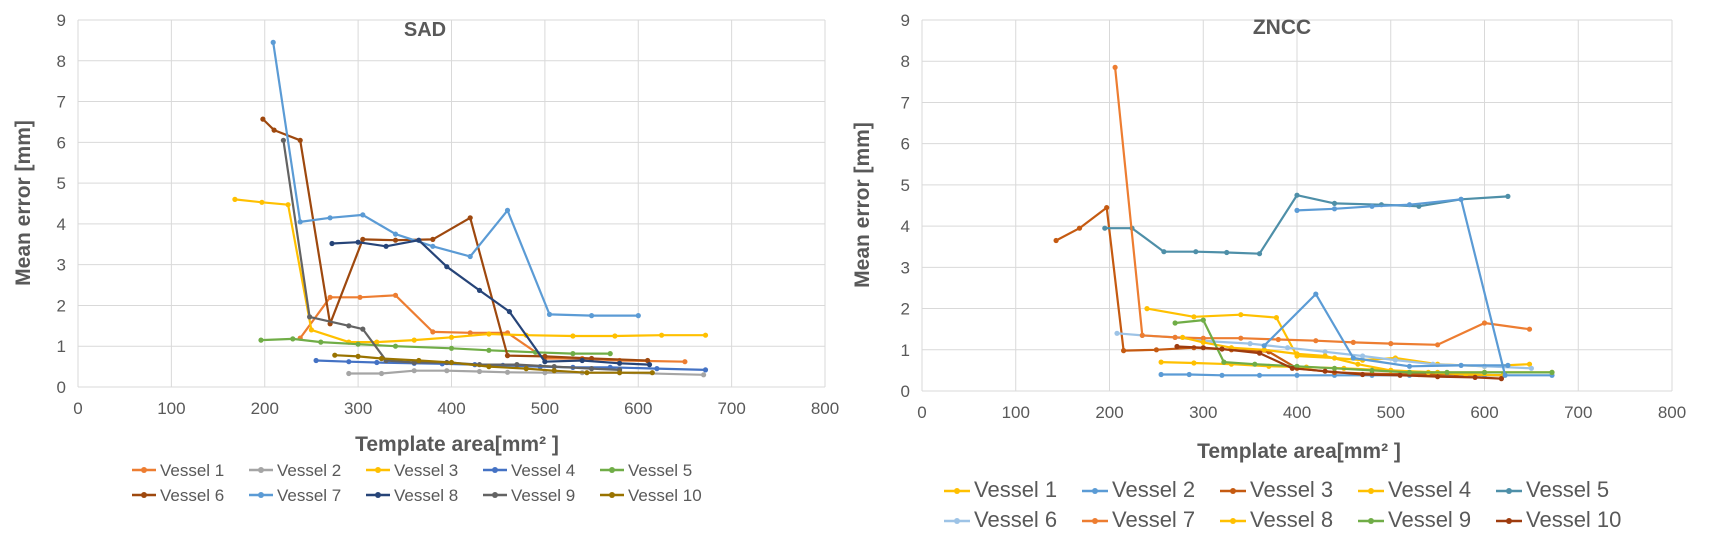 Image resolution: width=1710 pixels, height=545 pixels. Describe the element at coordinates (265, 408) in the screenshot. I see `x-tick-label: 200` at that location.